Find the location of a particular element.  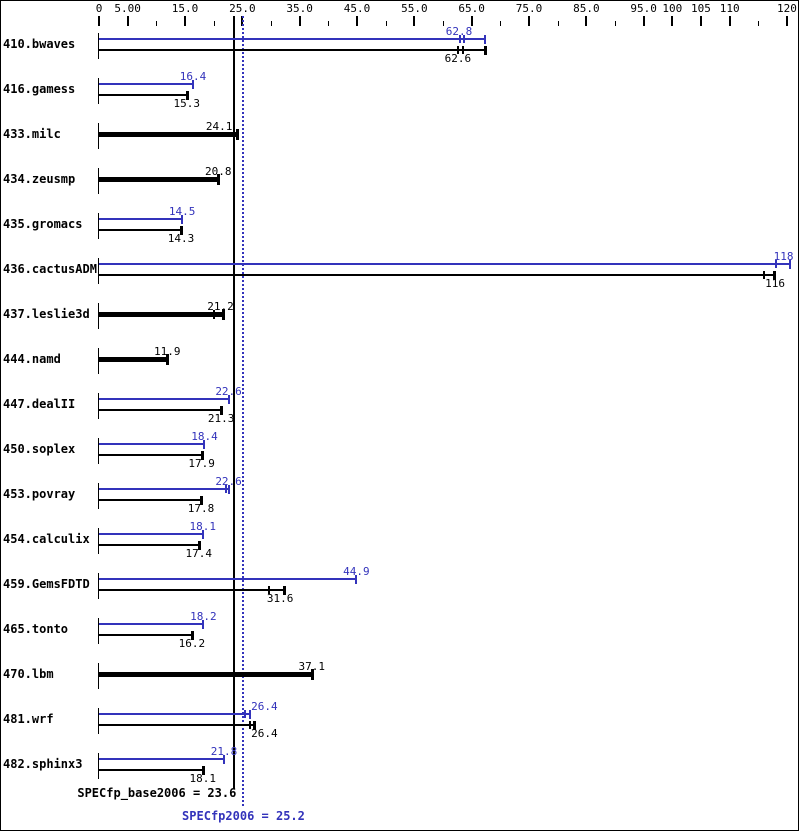

base-value-label: 18.1 is located at coordinates (203, 778).